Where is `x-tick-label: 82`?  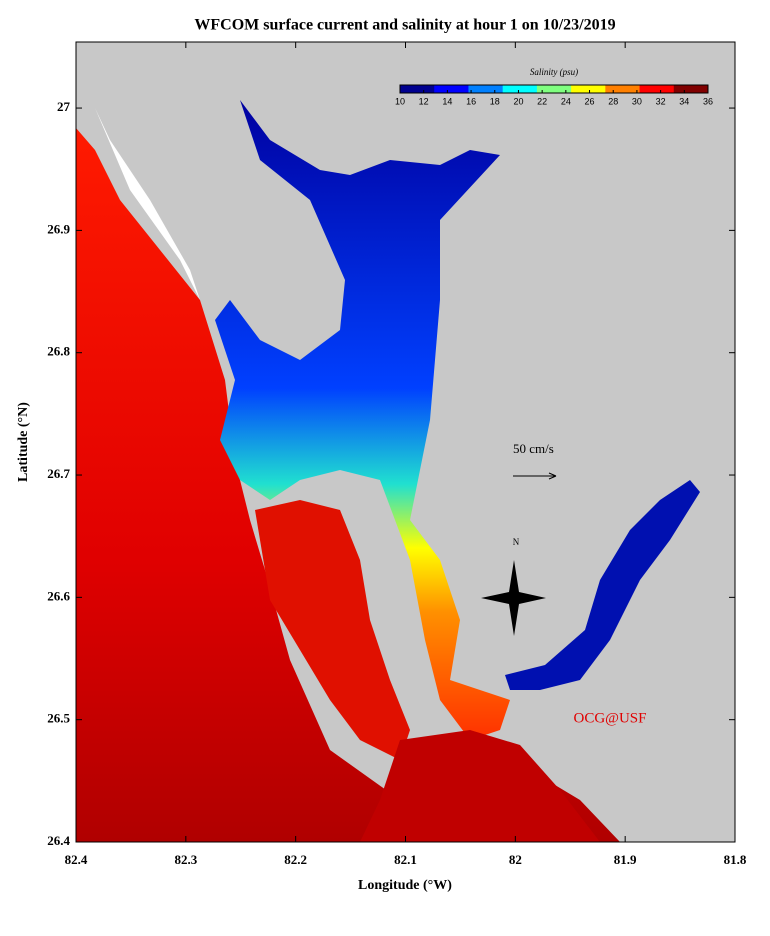 x-tick-label: 82 is located at coordinates (515, 859).